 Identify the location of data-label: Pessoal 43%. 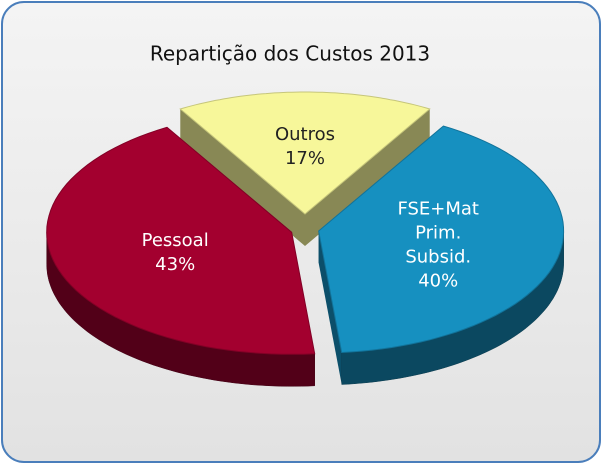
(175, 252).